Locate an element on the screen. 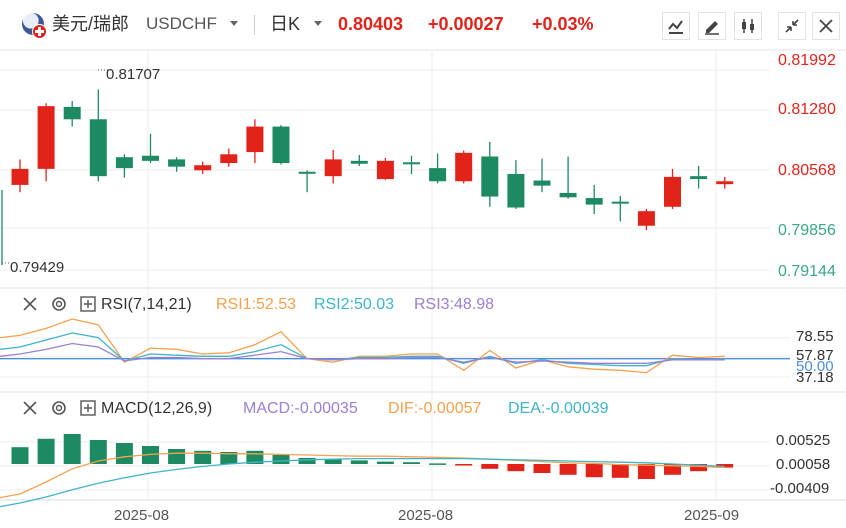 The height and width of the screenshot is (528, 846). add-indicator-icon is located at coordinates (88, 304).